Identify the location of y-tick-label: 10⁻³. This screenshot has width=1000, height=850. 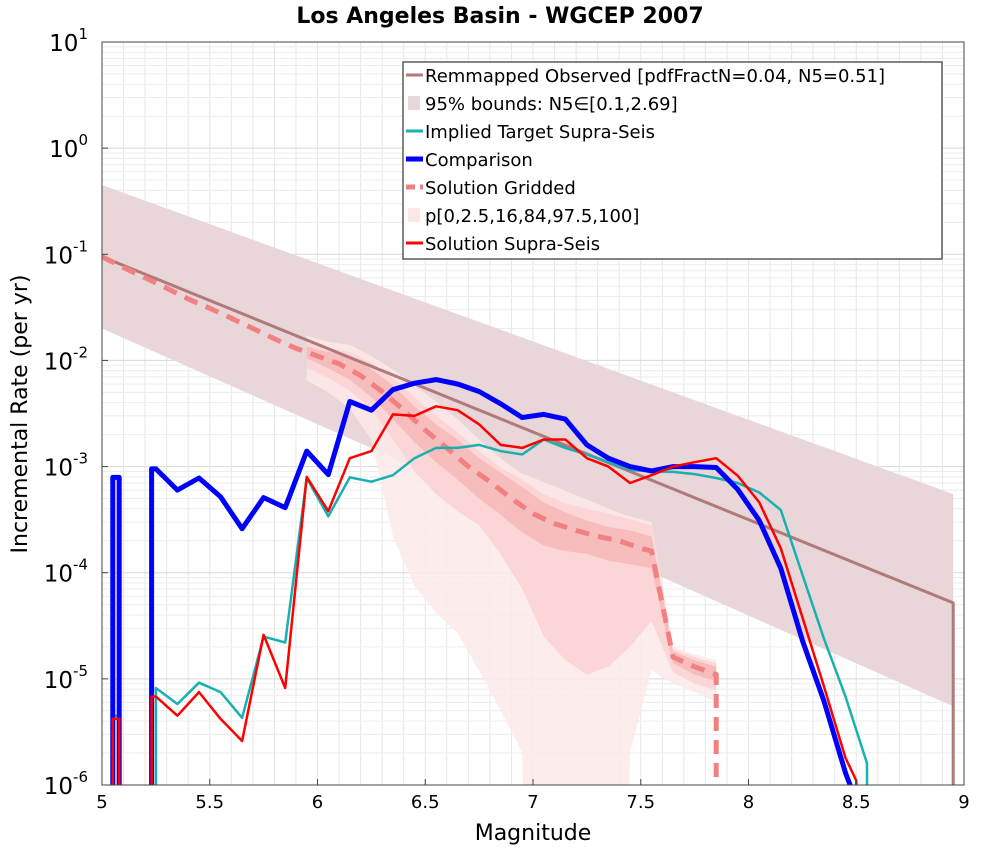
(66, 466).